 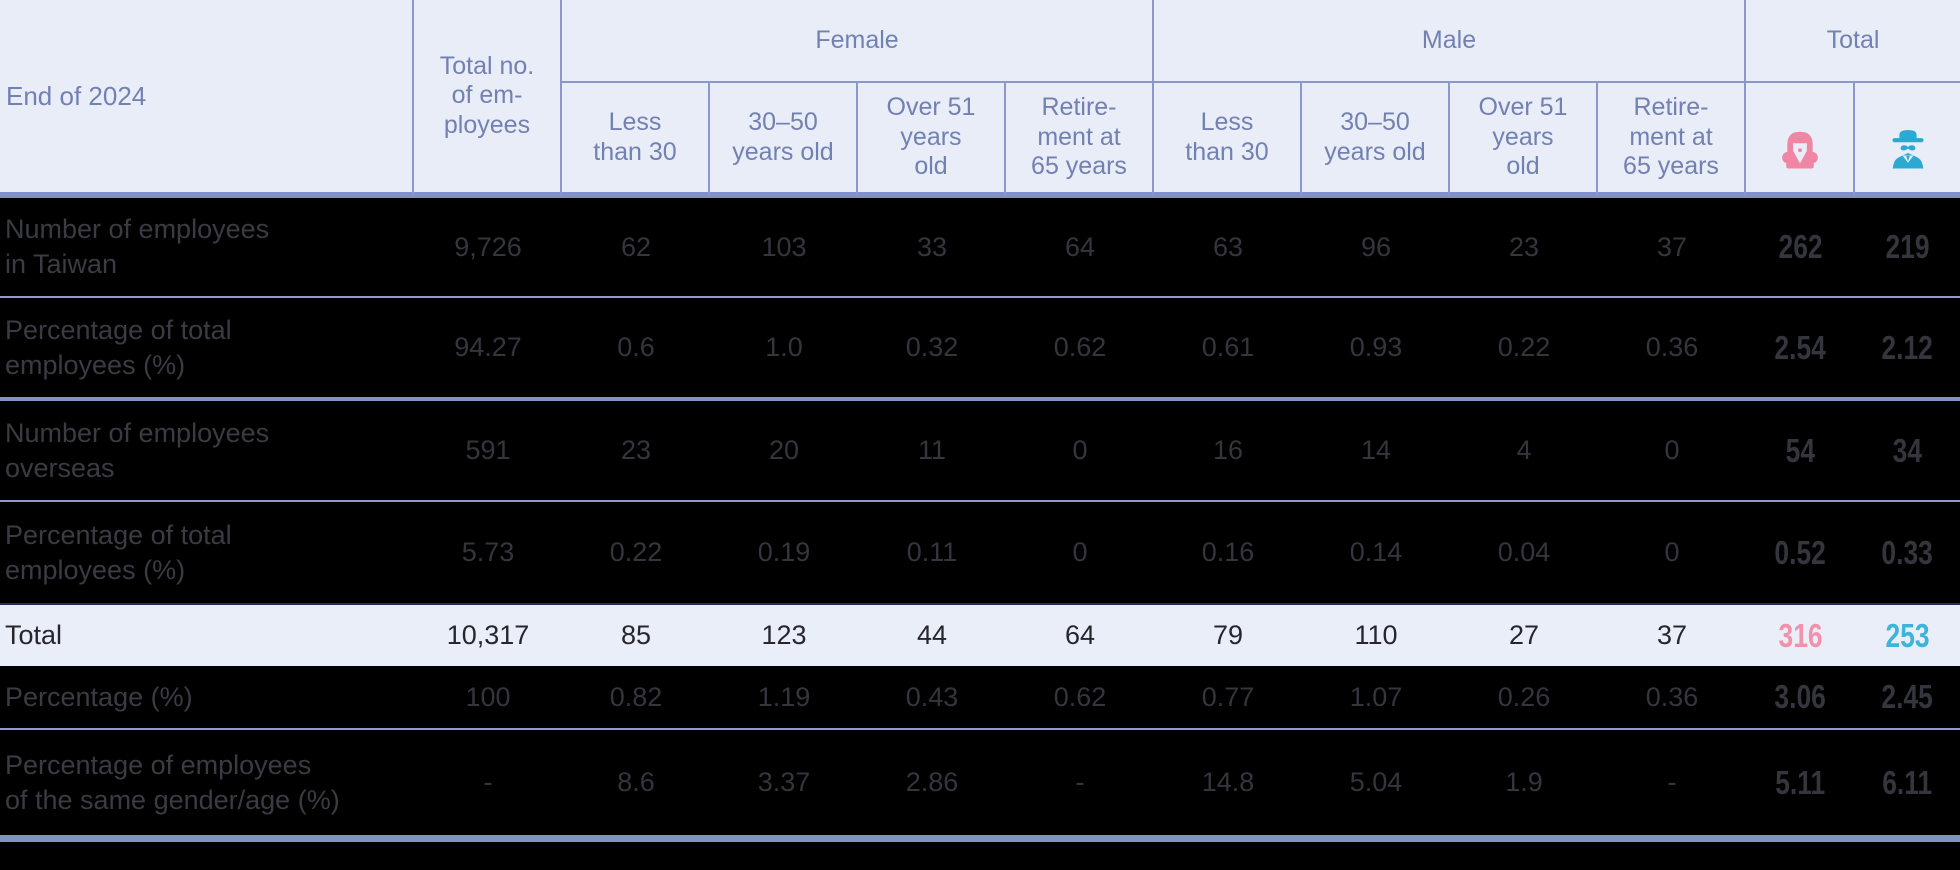 I want to click on data-cell: 0.04, so click(x=1524, y=553).